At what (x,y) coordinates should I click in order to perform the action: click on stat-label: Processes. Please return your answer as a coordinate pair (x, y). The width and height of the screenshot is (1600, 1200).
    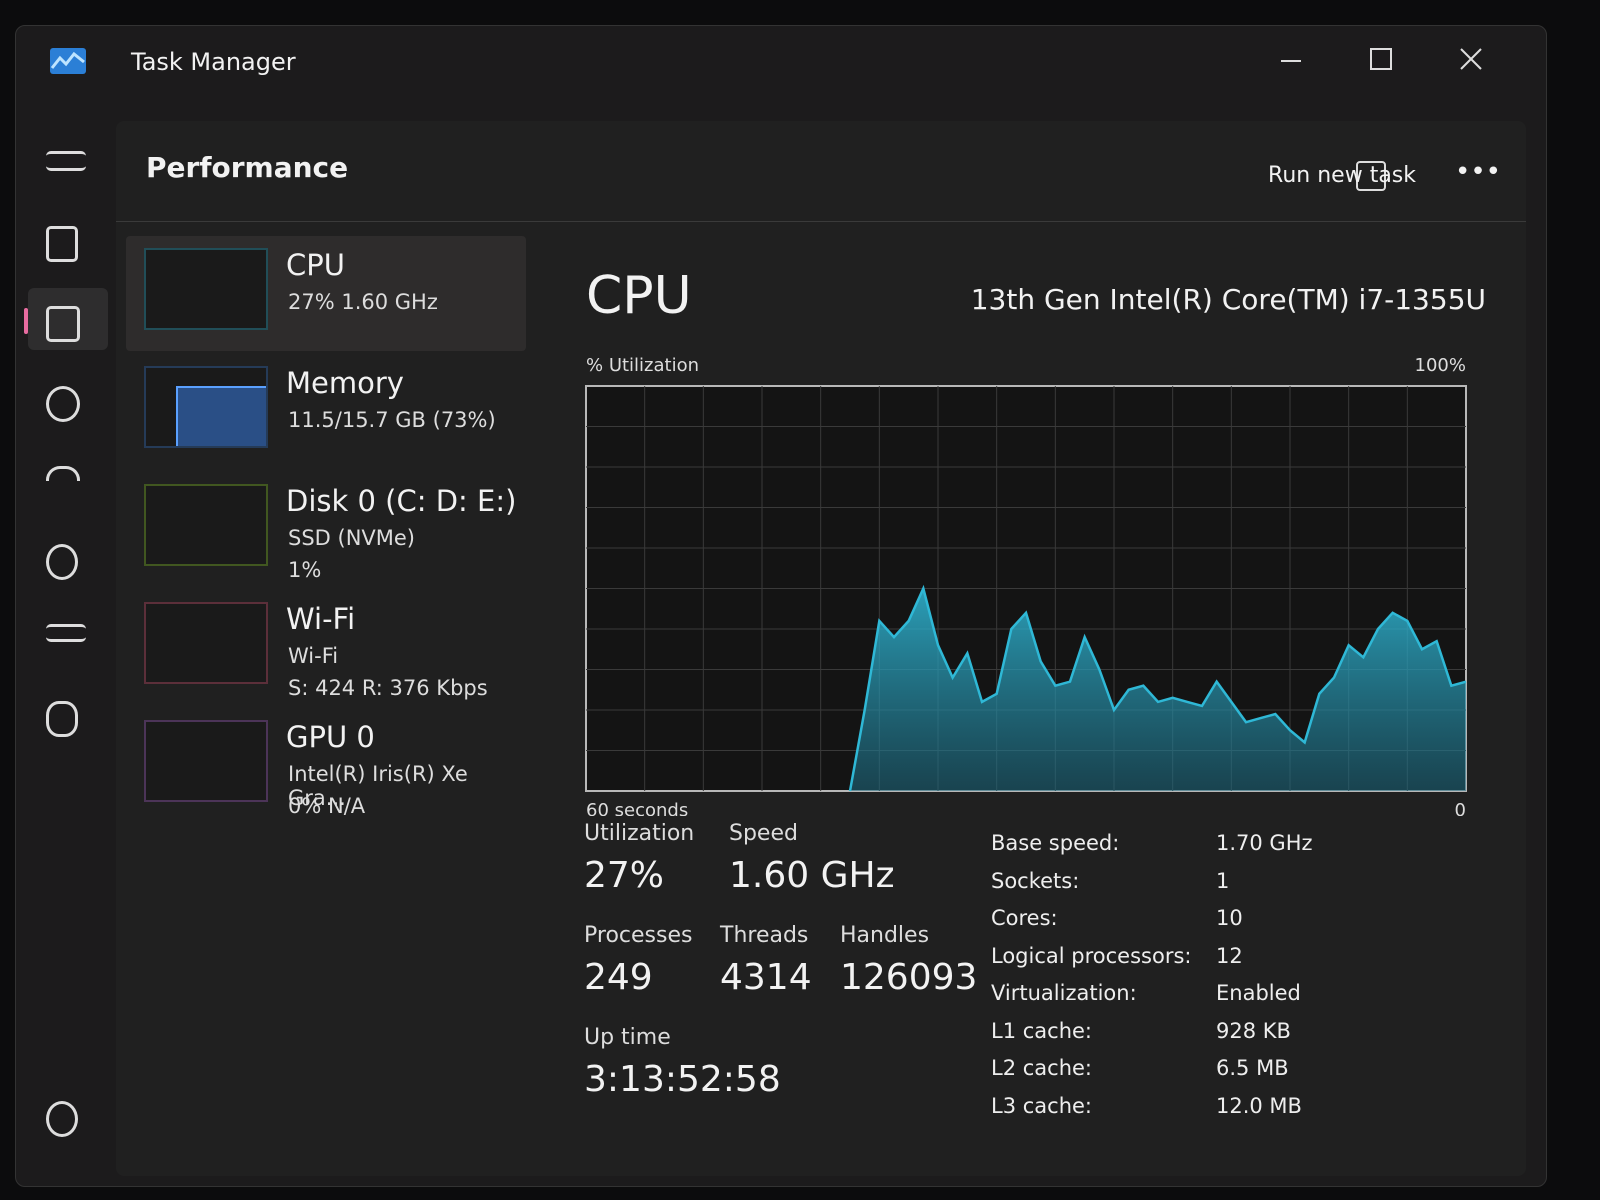
    Looking at the image, I should click on (638, 935).